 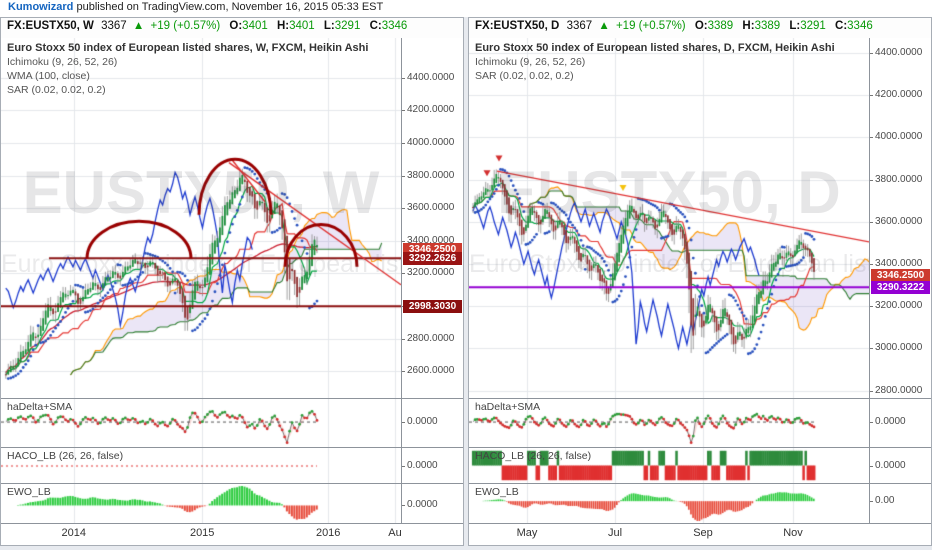 I want to click on daily-hadelta-panel: haDelta+SMA, so click(x=669, y=423).